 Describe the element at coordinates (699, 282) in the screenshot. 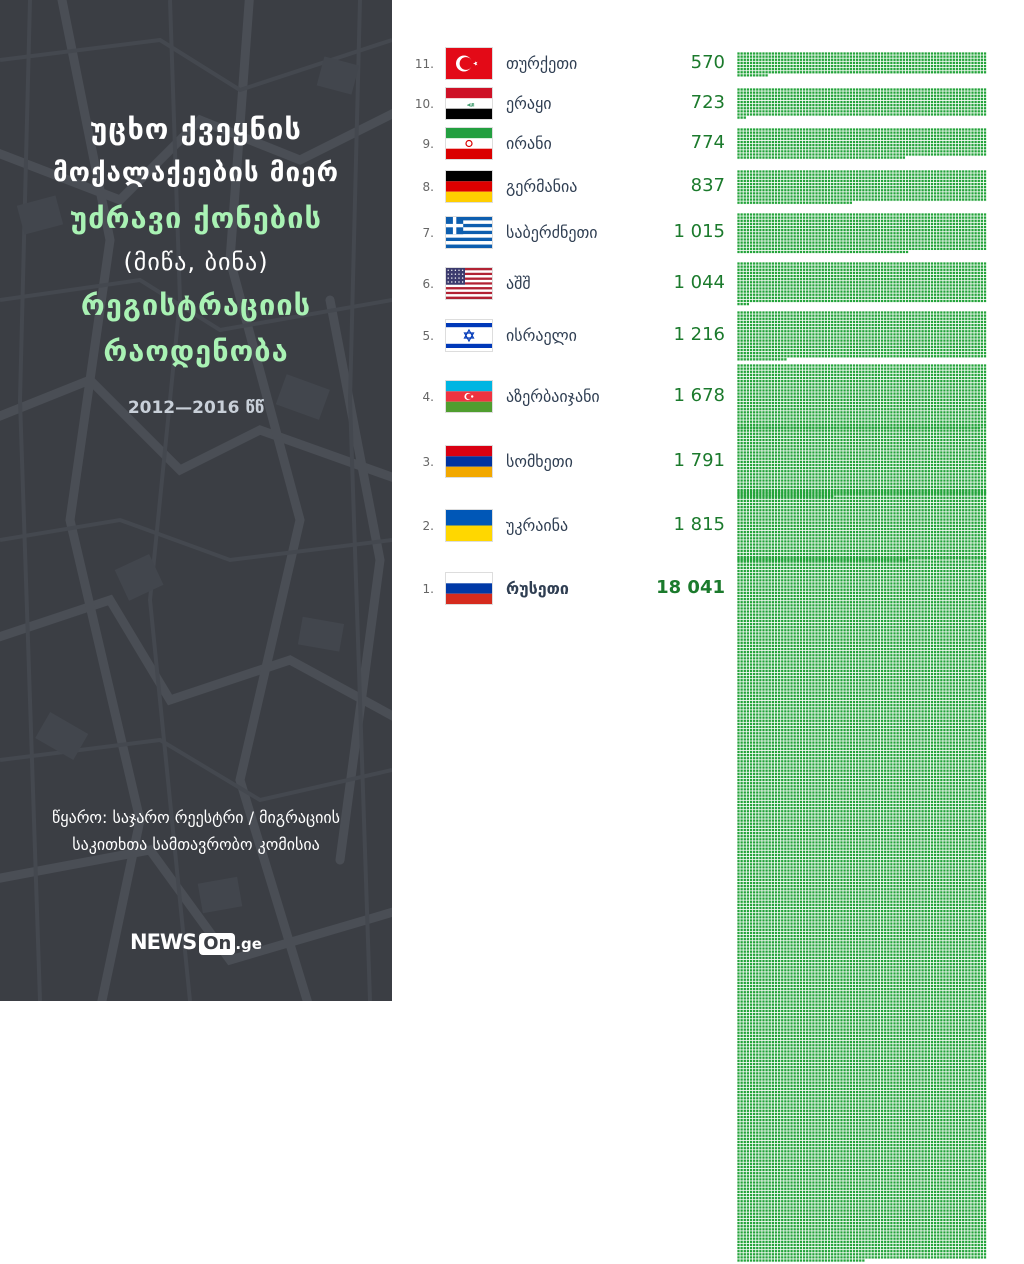

I see `value-label: 1 044` at that location.